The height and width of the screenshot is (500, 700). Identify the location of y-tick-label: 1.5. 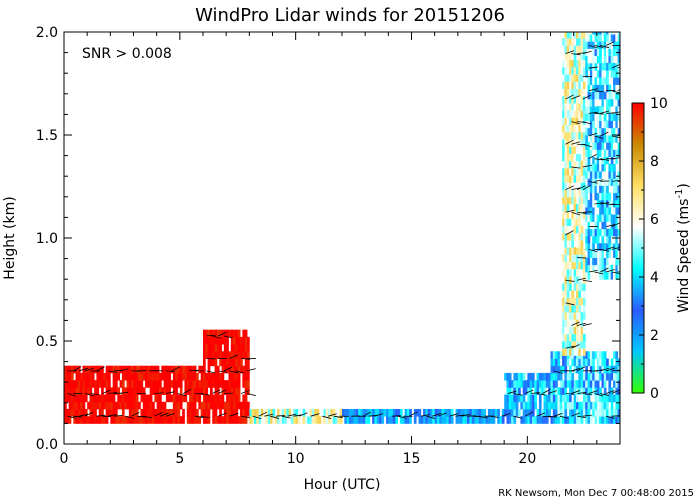
(47, 136).